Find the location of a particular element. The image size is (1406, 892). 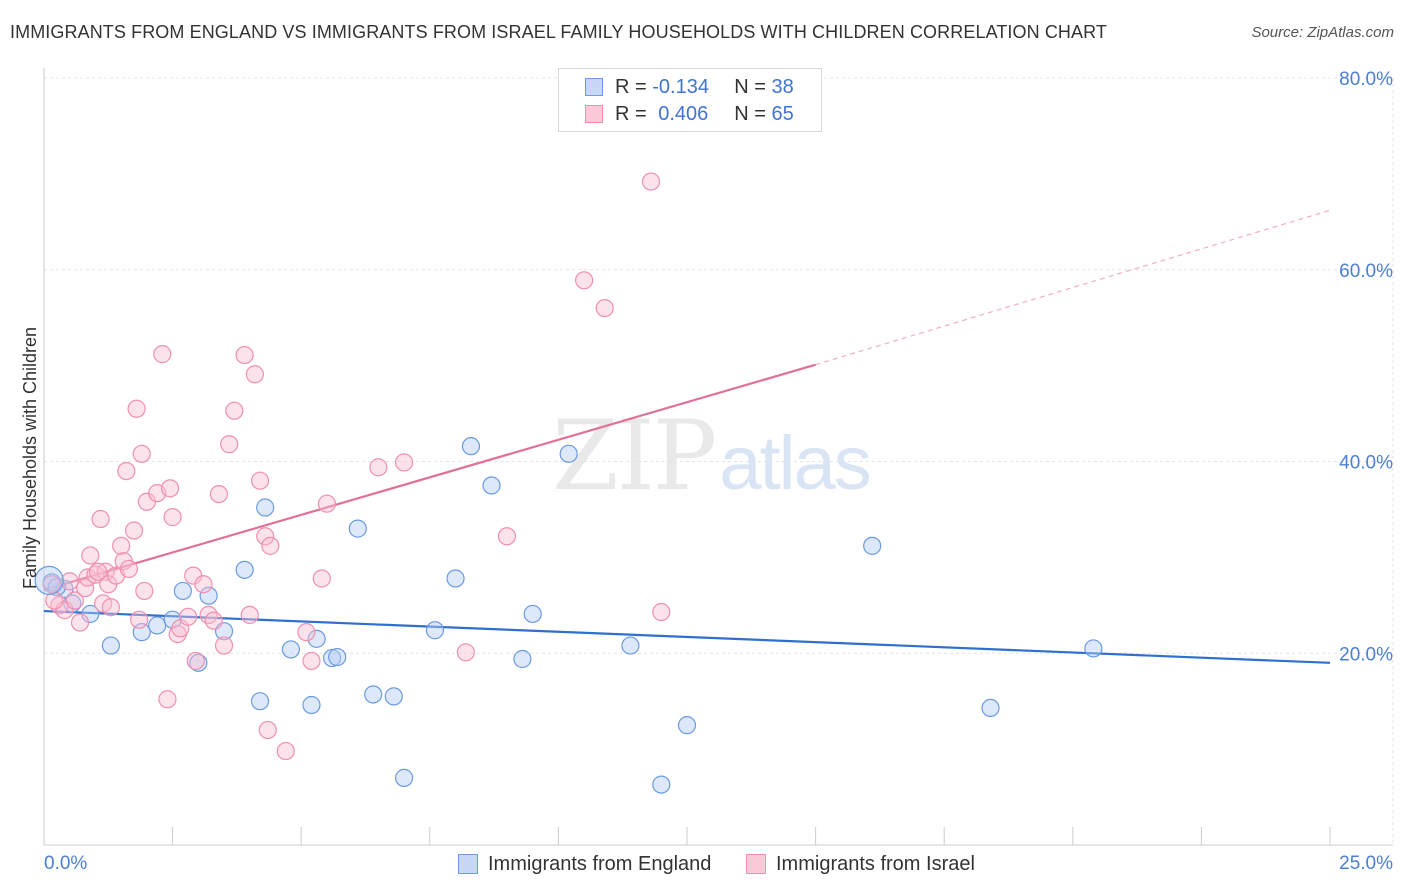

england-n-value: 38 is located at coordinates (782, 86).